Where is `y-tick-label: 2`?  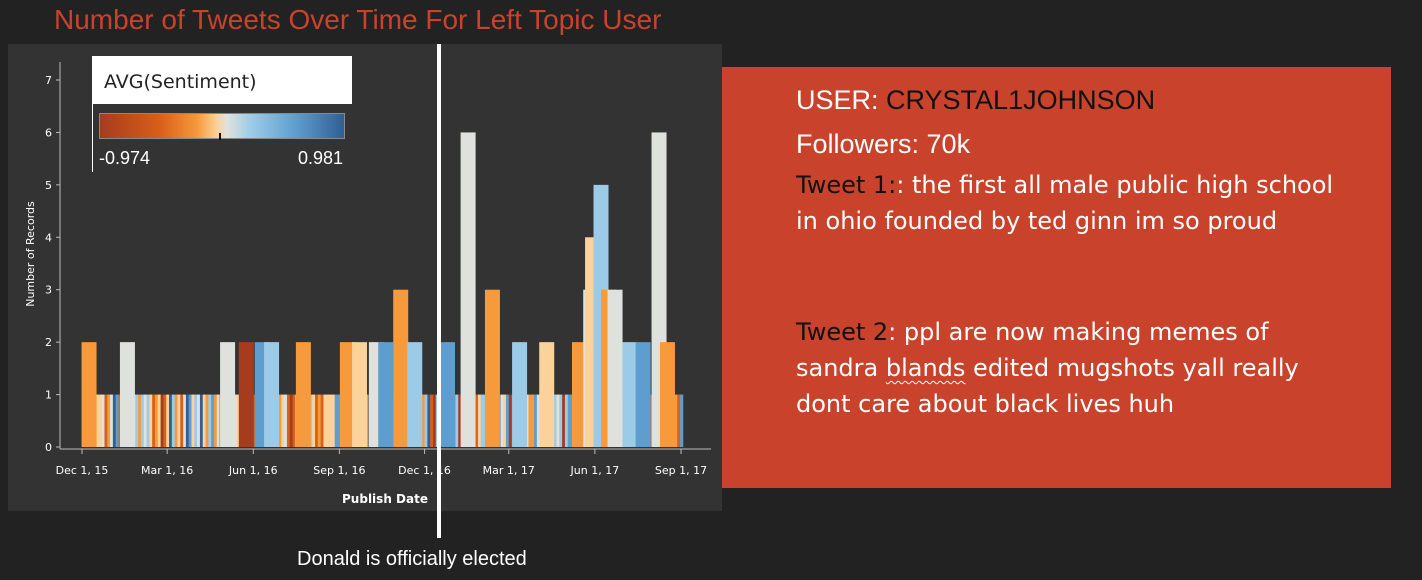 y-tick-label: 2 is located at coordinates (48, 342).